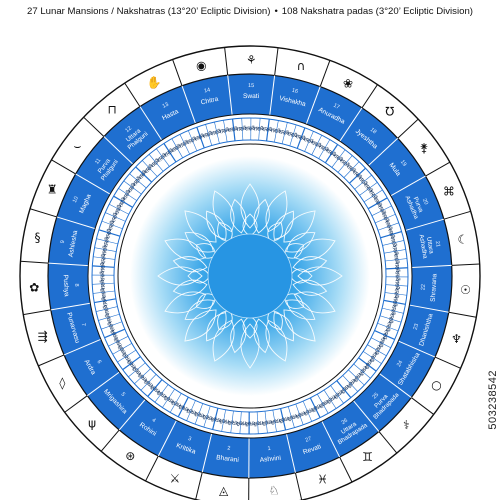 Image resolution: width=500 pixels, height=500 pixels. Describe the element at coordinates (128, 129) in the screenshot. I see `nakshatra-number: 12` at that location.